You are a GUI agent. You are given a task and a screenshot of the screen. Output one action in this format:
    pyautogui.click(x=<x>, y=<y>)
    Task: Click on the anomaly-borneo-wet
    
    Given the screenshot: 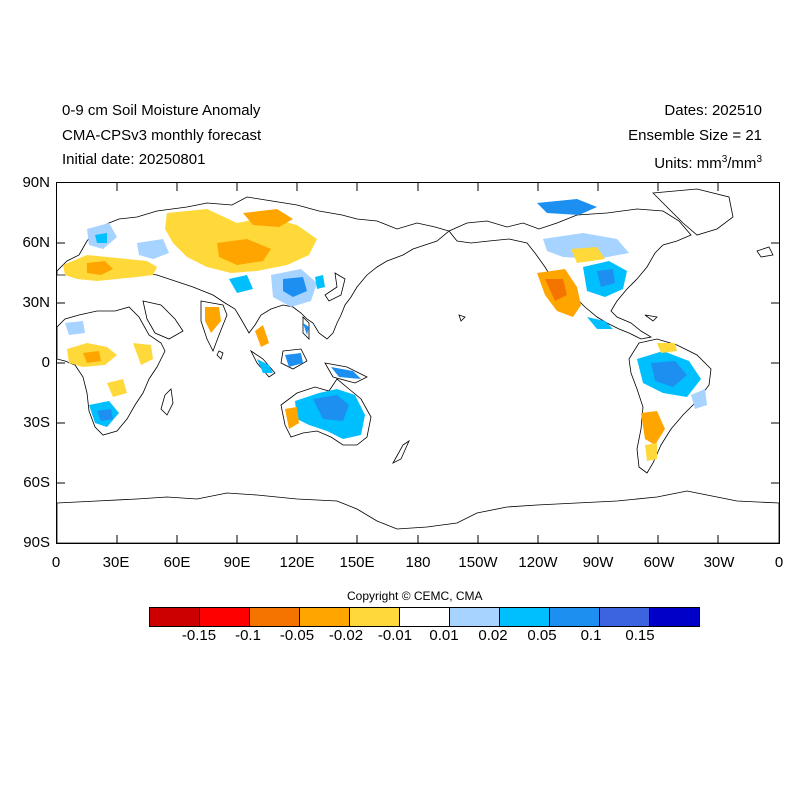 What is the action you would take?
    pyautogui.click(x=294, y=360)
    